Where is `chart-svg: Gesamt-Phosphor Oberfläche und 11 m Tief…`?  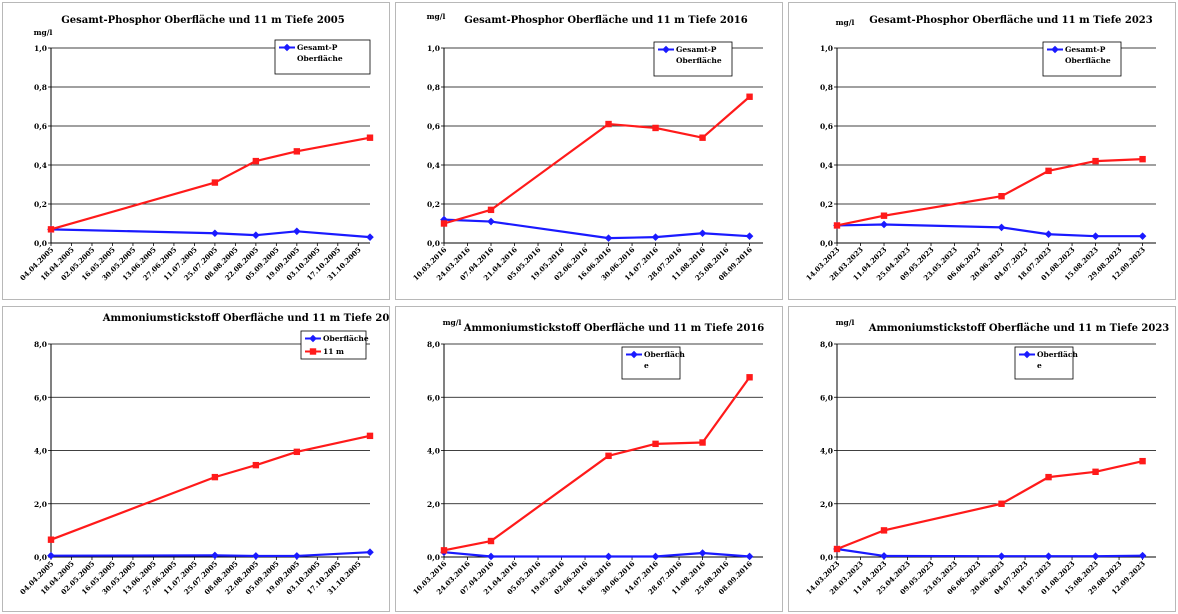 chart-svg: Gesamt-Phosphor Oberfläche und 11 m Tief… is located at coordinates (196, 148).